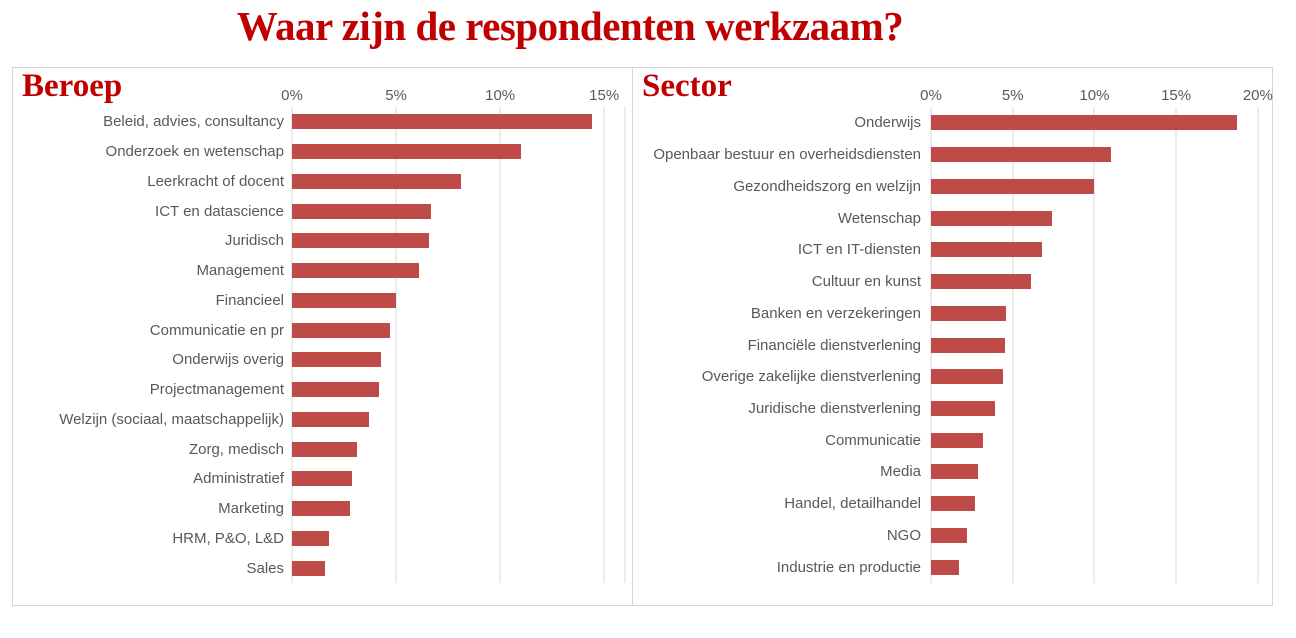 This screenshot has height=638, width=1296. Describe the element at coordinates (216, 390) in the screenshot. I see `category-label: Projectmanagement` at that location.